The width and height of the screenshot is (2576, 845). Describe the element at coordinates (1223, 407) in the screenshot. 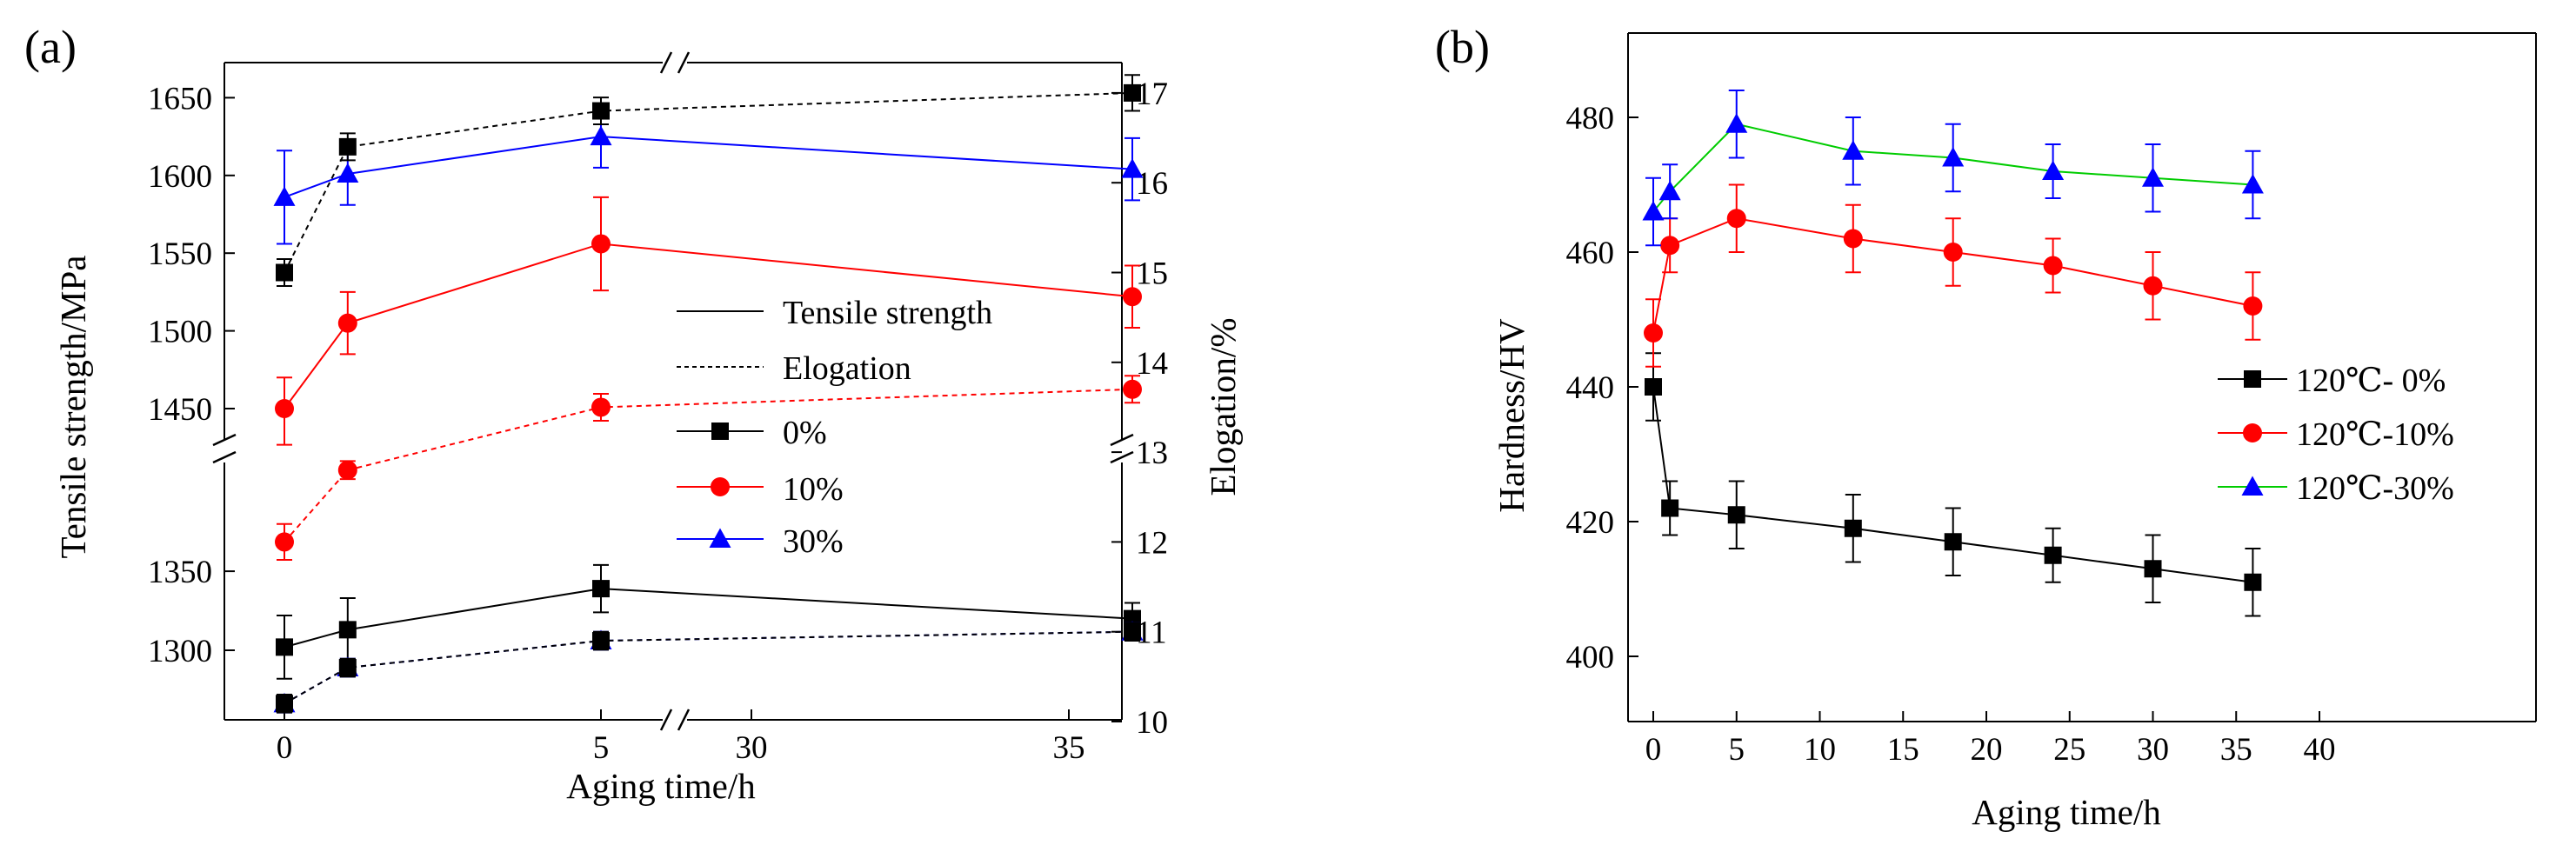

I see `panel-a-y-axis-label-right: Elogation/%` at that location.